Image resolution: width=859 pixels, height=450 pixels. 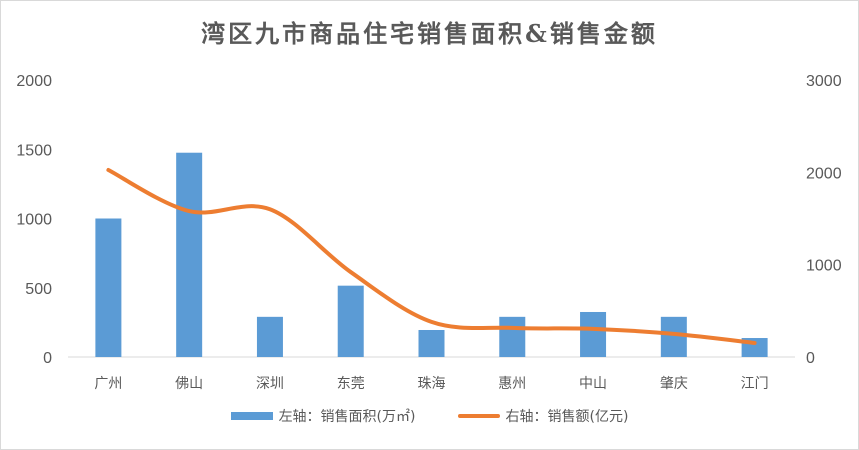 I want to click on left-tick-label: 1000, so click(x=34, y=220).